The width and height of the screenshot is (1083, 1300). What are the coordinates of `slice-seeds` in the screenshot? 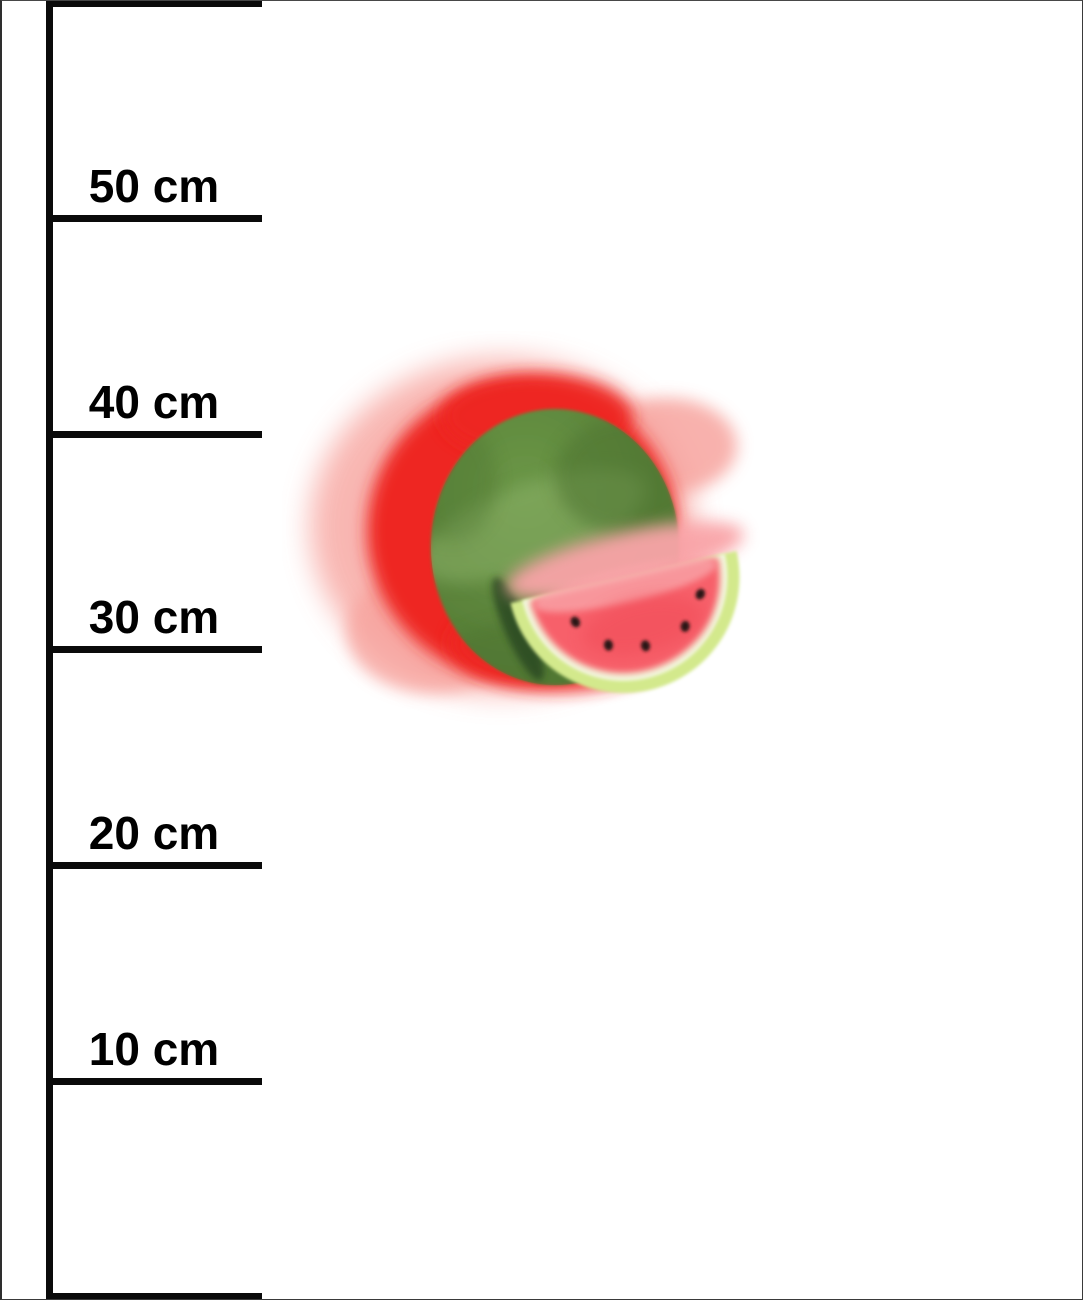 It's located at (638, 620).